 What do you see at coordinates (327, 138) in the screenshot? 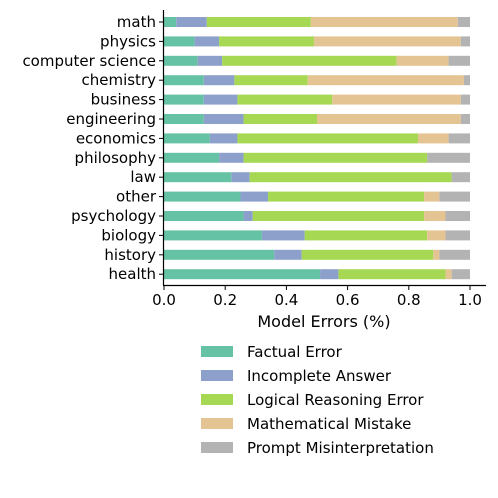
I see `bar-economics-logical-reasoning-error` at bounding box center [327, 138].